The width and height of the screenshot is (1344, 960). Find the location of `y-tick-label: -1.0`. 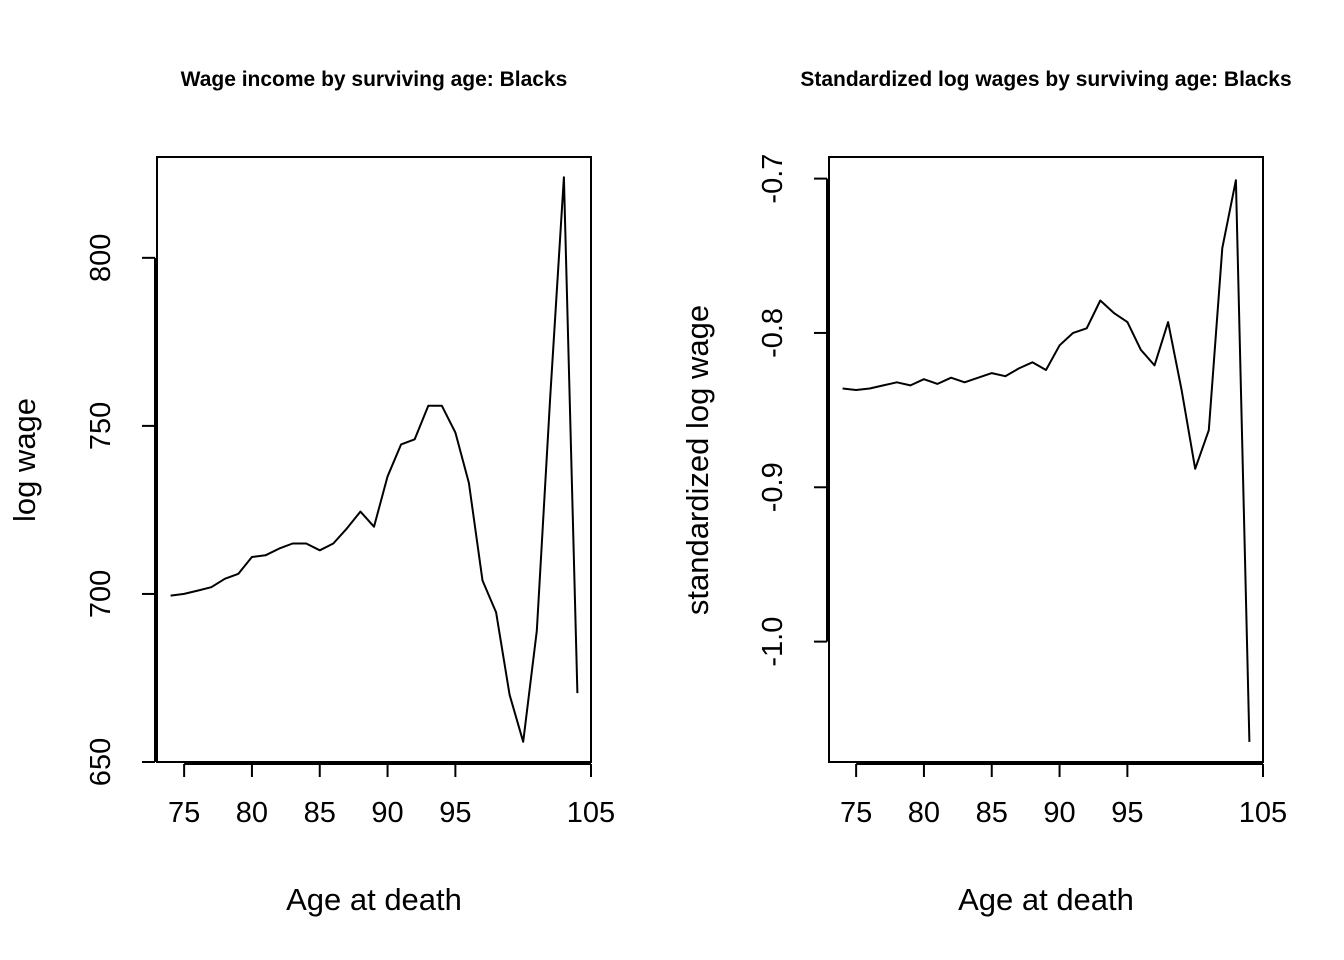

y-tick-label: -1.0 is located at coordinates (773, 642).